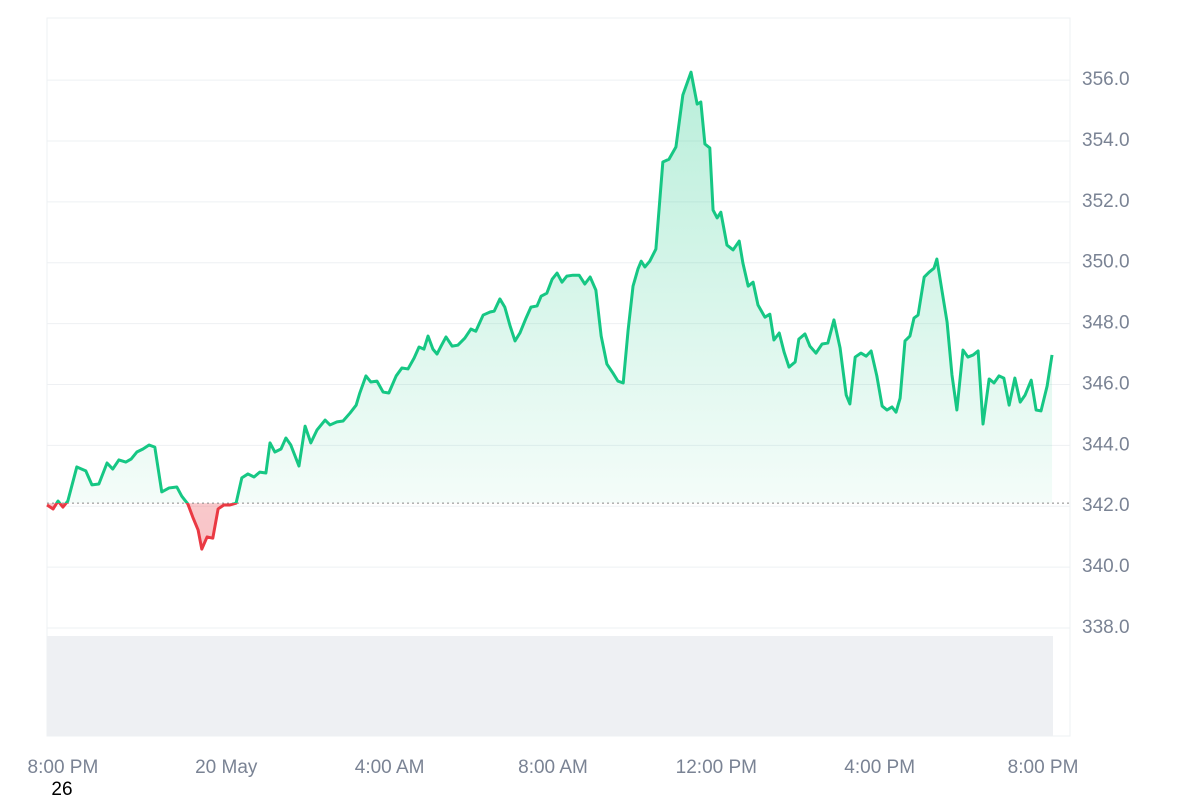  What do you see at coordinates (61, 789) in the screenshot?
I see `annotation: 26` at bounding box center [61, 789].